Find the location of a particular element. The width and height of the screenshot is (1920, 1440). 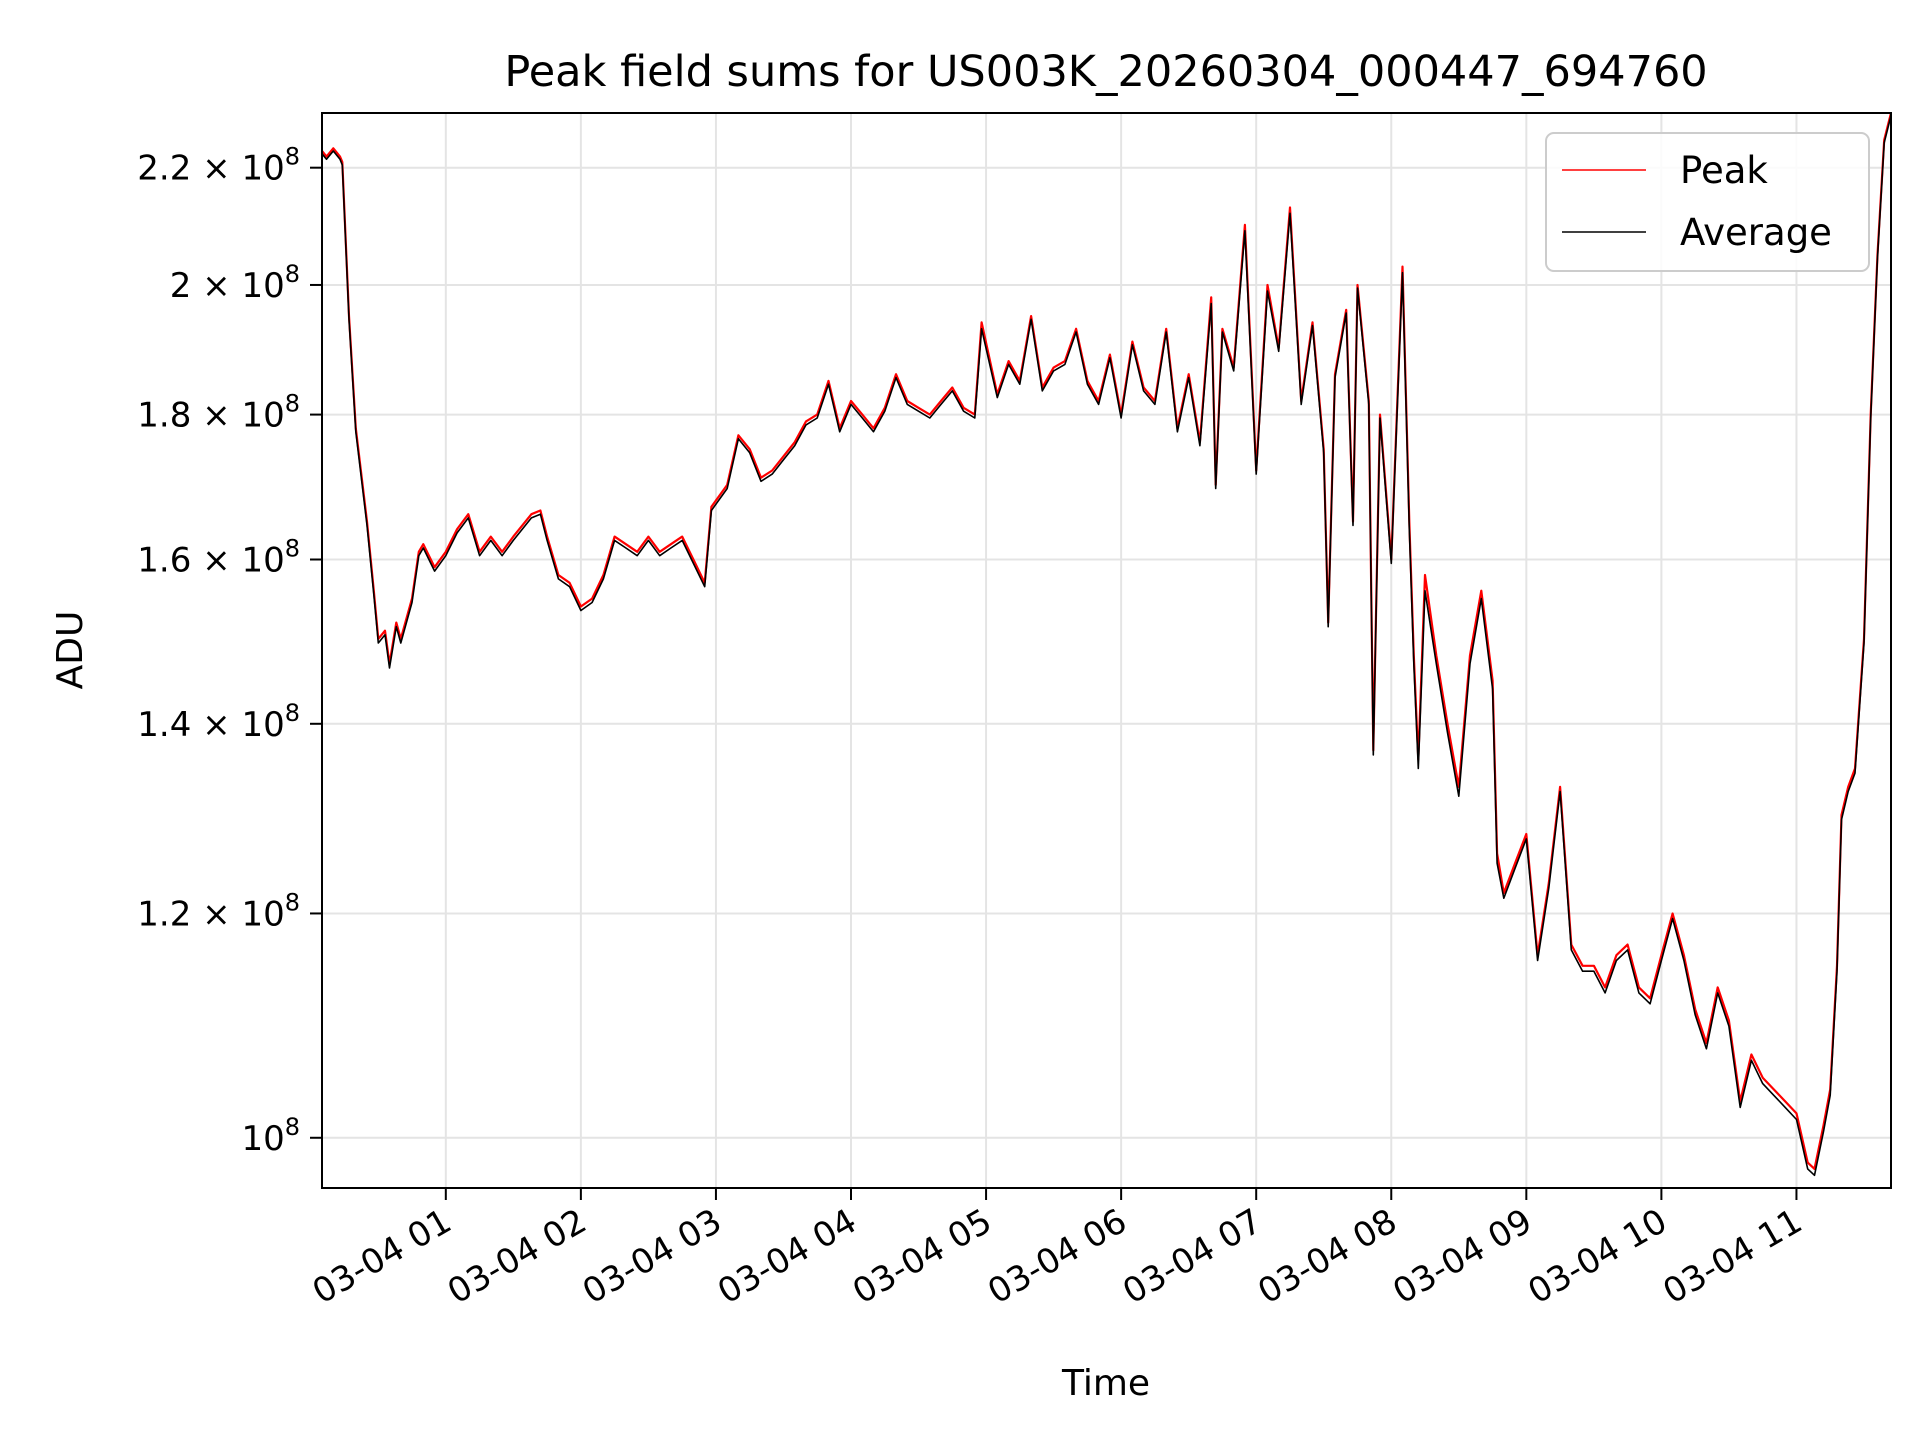

legend: Peak Average is located at coordinates (1707, 202).